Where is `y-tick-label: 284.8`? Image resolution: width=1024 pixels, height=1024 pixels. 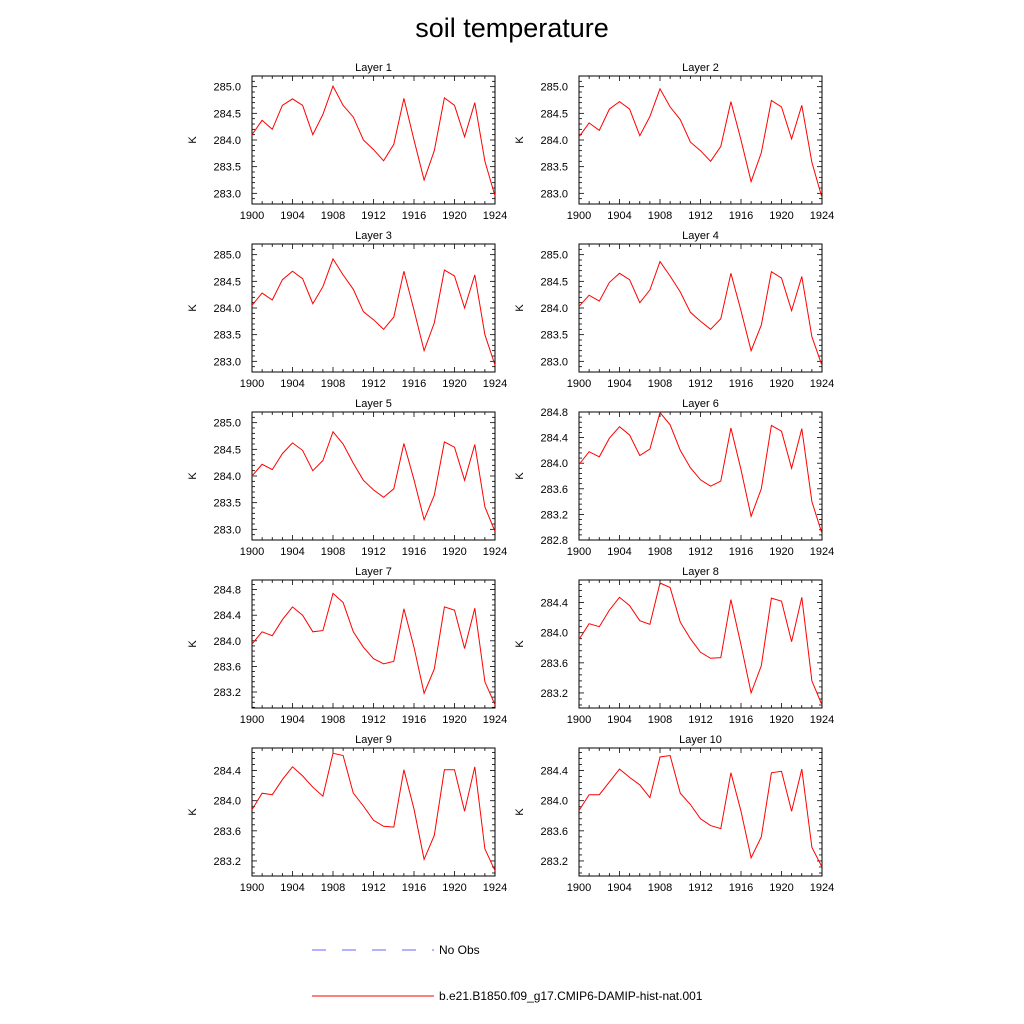
y-tick-label: 284.8 is located at coordinates (554, 413).